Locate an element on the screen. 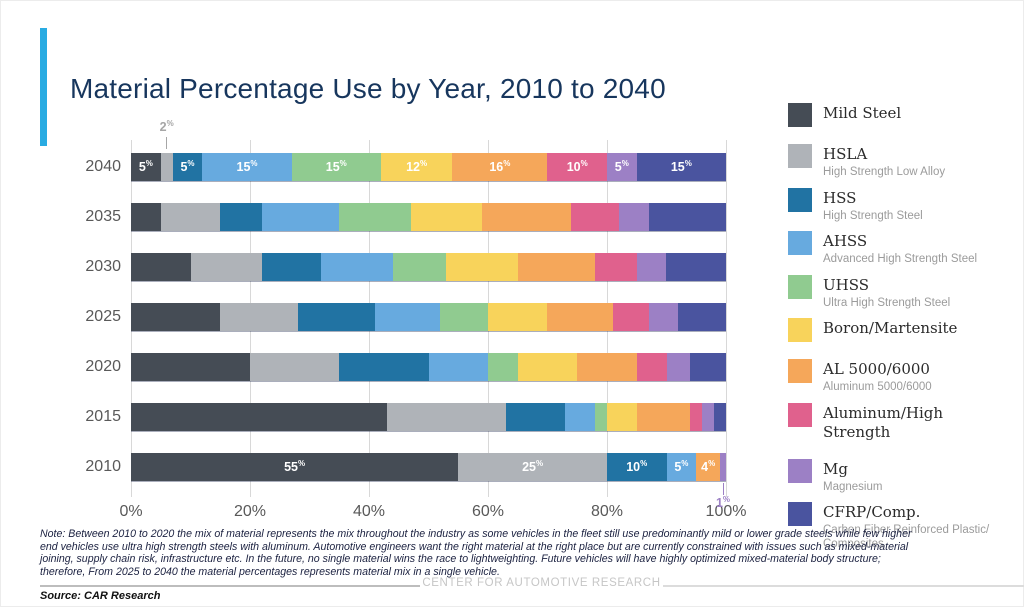 The width and height of the screenshot is (1024, 607). stacked-bar-2035 is located at coordinates (428, 217).